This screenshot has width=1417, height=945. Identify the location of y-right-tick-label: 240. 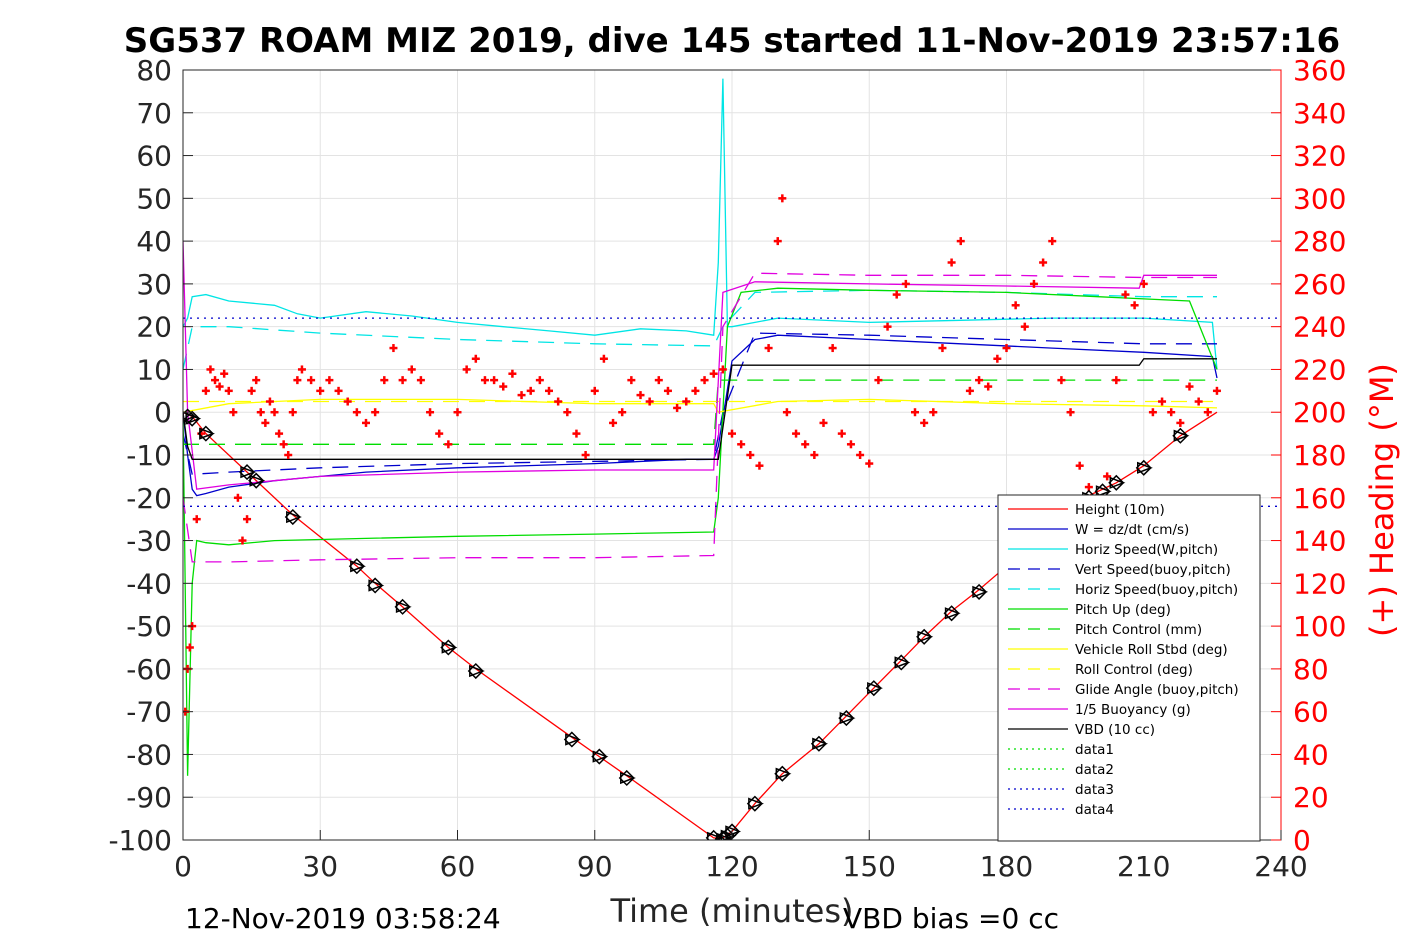
(1319, 327).